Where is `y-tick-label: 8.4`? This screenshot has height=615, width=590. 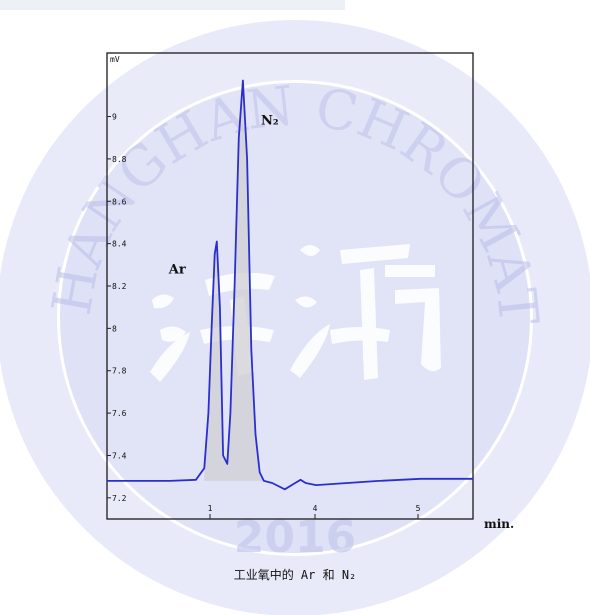
y-tick-label: 8.4 is located at coordinates (119, 244).